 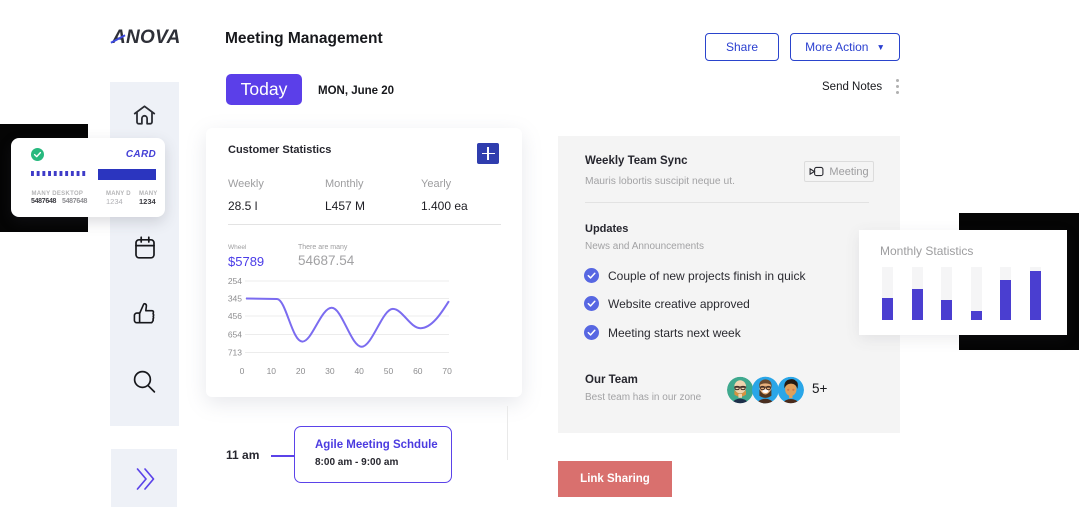 I want to click on svg-text: 456, so click(x=235, y=316).